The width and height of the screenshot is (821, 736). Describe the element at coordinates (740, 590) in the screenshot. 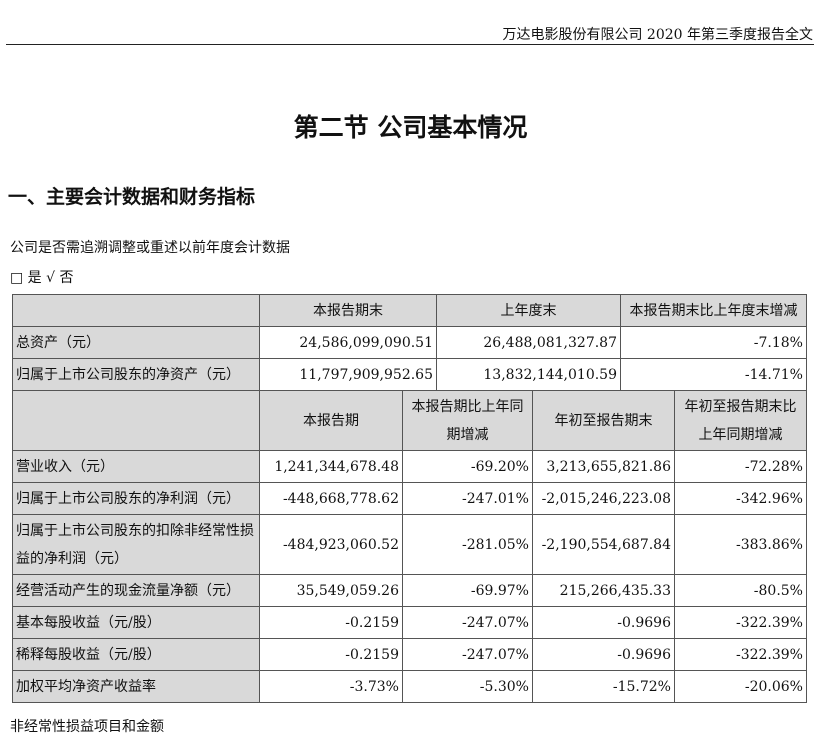

I see `value-cell: -80.5%` at that location.